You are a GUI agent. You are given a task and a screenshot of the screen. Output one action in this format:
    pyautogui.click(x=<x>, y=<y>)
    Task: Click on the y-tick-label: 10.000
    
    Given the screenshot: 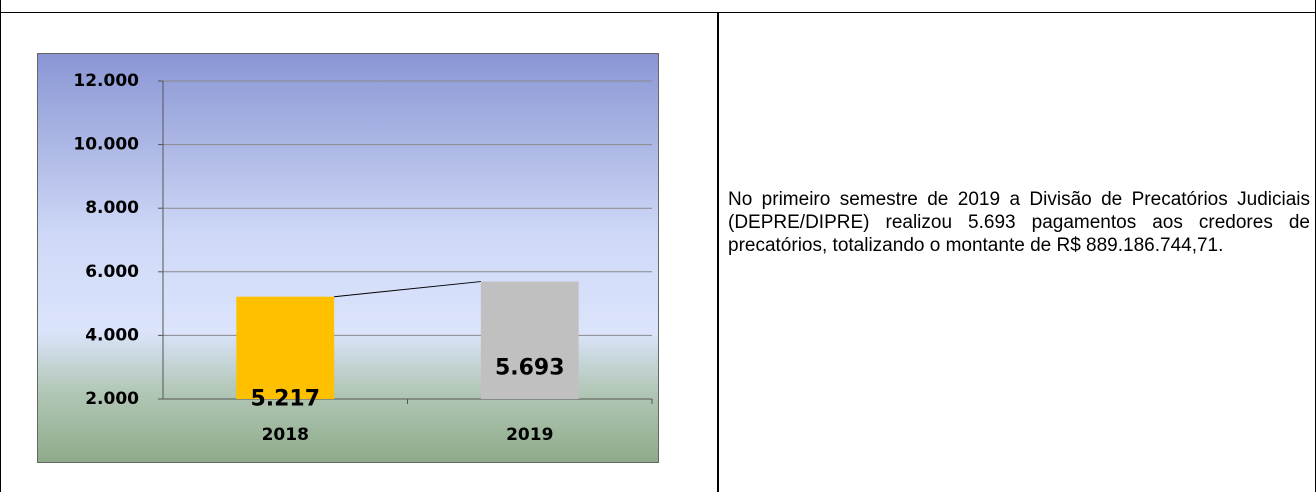 What is the action you would take?
    pyautogui.click(x=106, y=145)
    